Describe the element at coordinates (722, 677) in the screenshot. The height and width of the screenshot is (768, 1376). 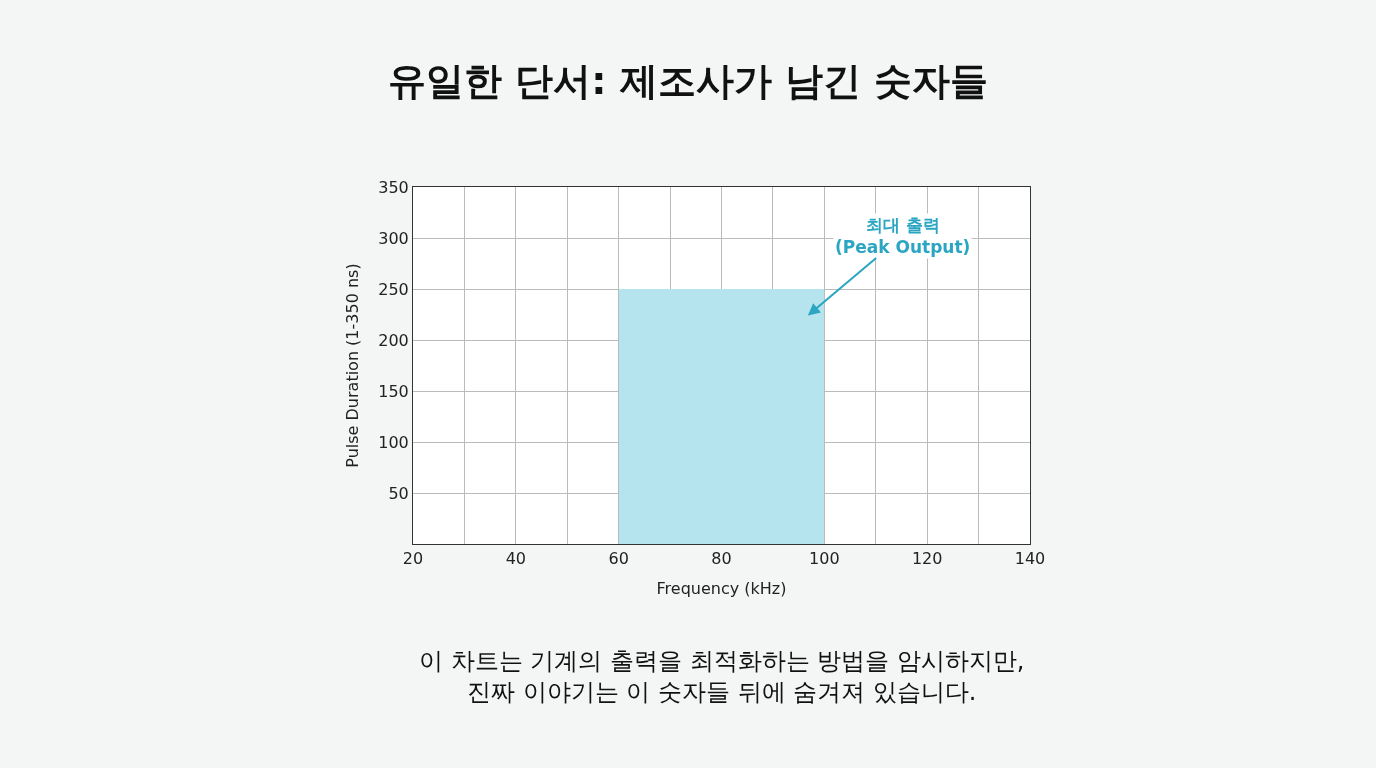
I see `text: 이 차트는 기계의 출력을 최적화하는 방법을 암시하지만, 진짜 이야기는 이 숫자들 뒤에 숨겨져 있습니다.` at that location.